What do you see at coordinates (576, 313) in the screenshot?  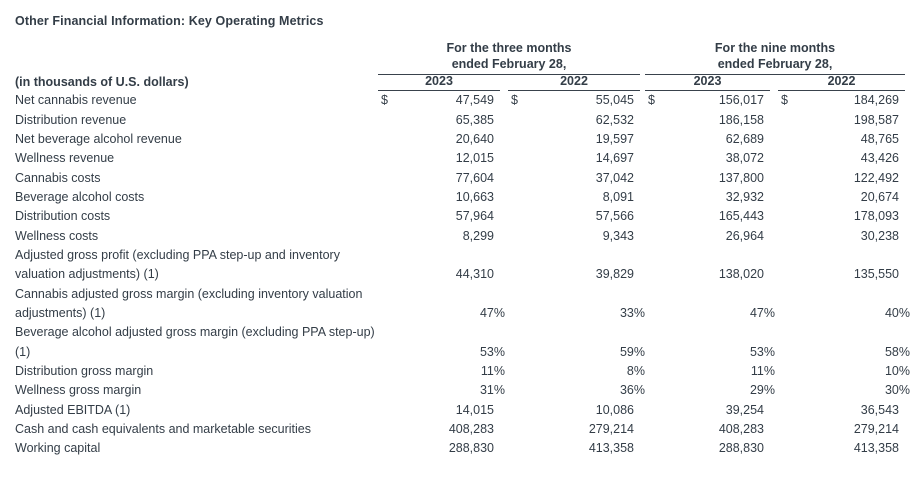 I see `value-cell: 33%` at bounding box center [576, 313].